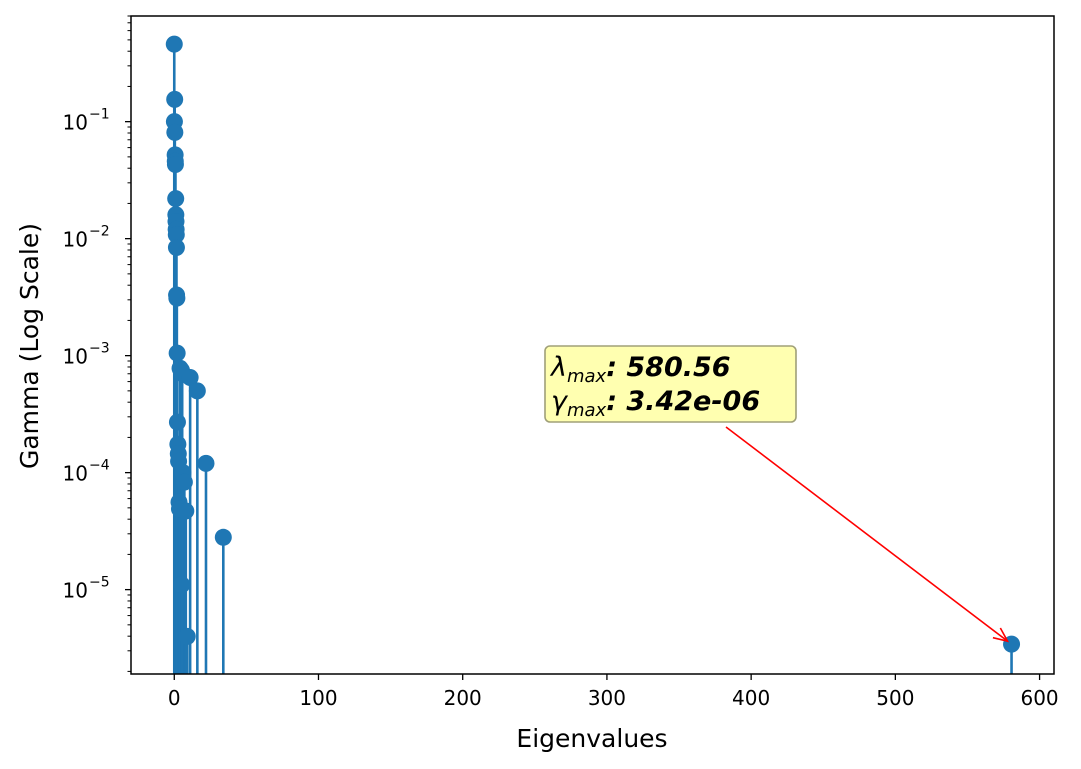  I want to click on x-axis-label: Eigenvalues, so click(591, 738).